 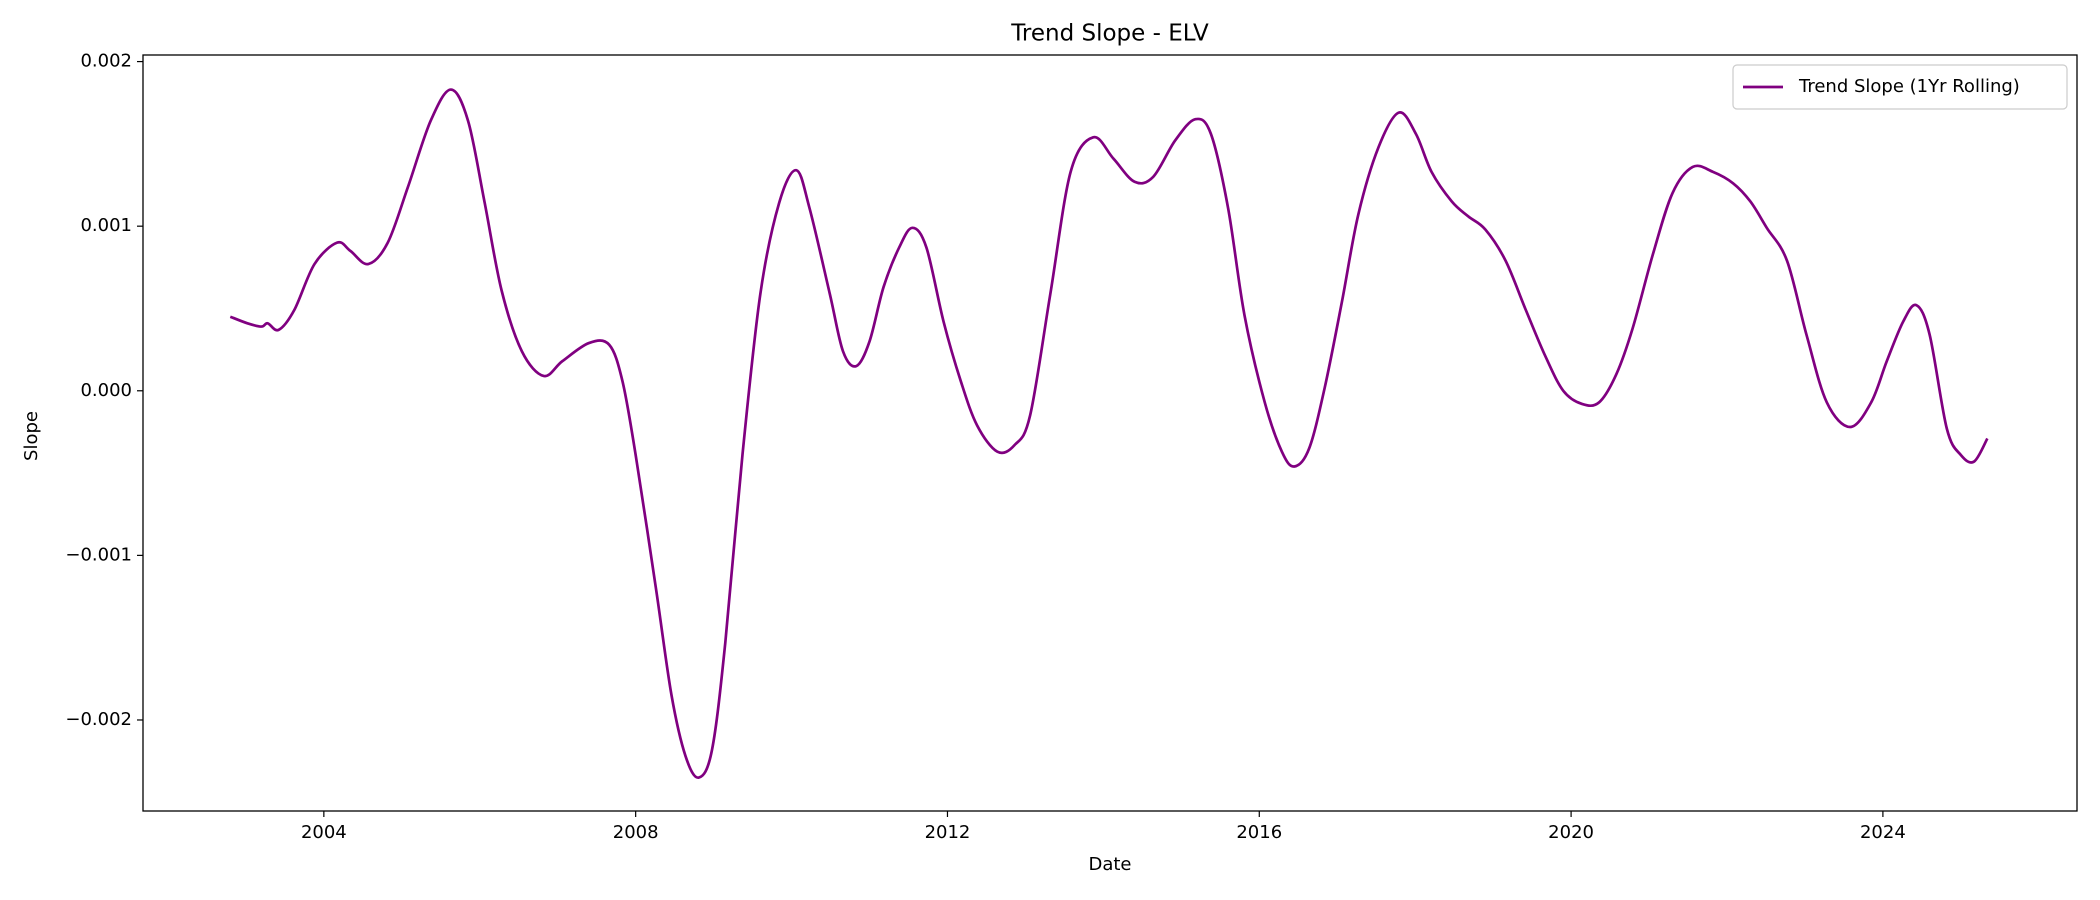 I want to click on y-tick-label: −0.001, so click(x=98, y=554).